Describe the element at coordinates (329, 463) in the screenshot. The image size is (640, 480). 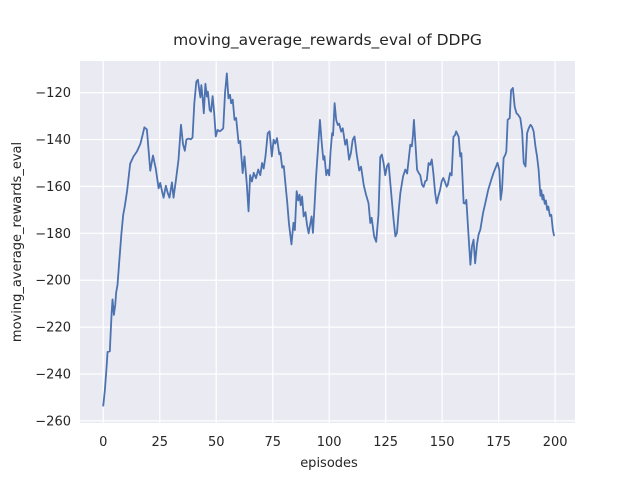
I see `x-axis-label: episodes` at that location.